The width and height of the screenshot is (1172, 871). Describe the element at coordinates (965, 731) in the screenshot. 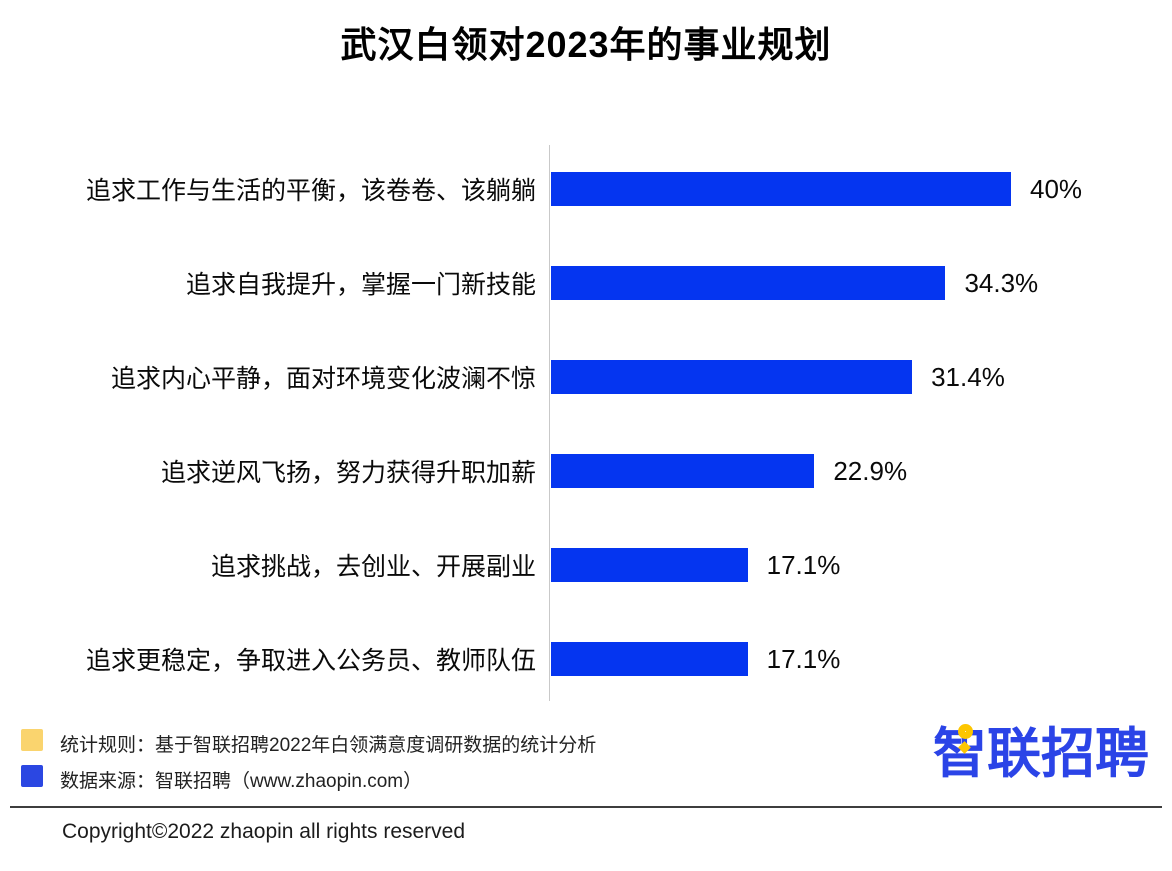

I see `location-pin-icon` at that location.